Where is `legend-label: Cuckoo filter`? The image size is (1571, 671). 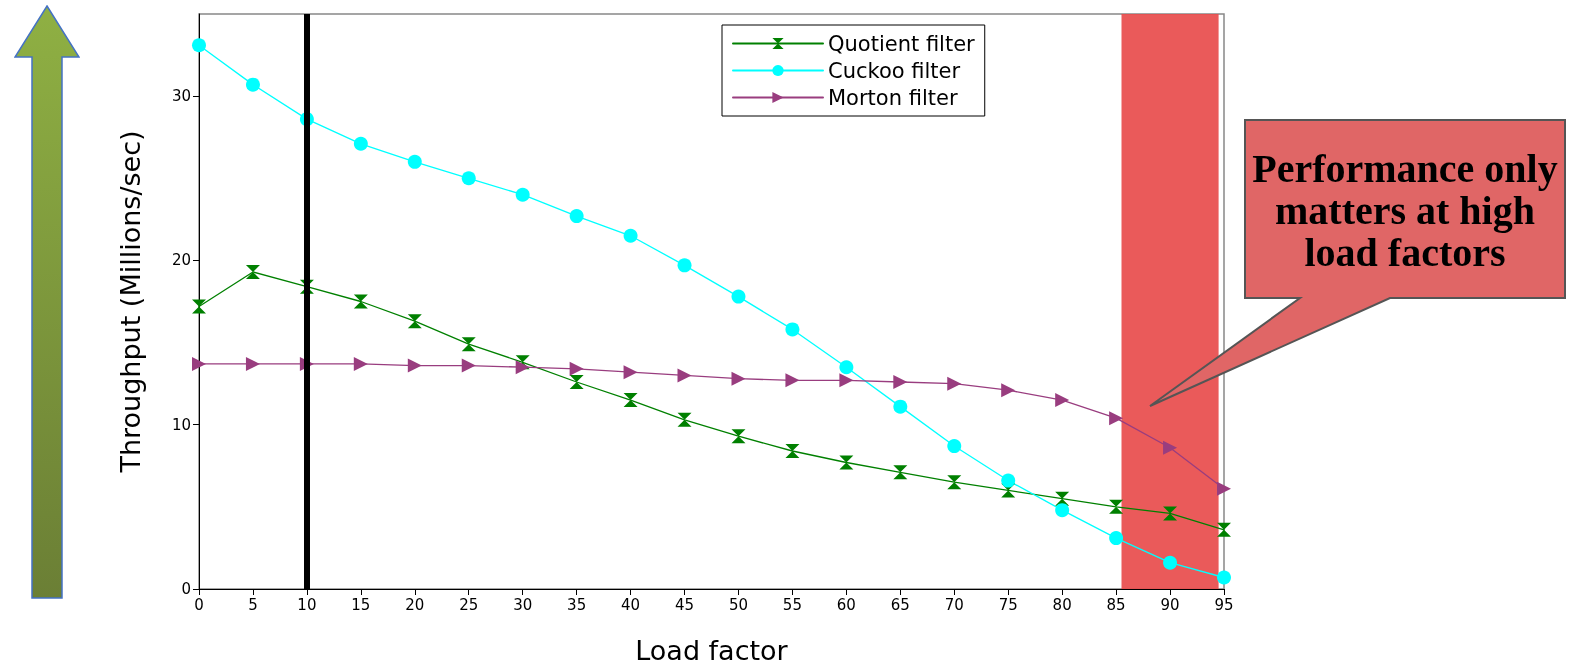 legend-label: Cuckoo filter is located at coordinates (894, 70).